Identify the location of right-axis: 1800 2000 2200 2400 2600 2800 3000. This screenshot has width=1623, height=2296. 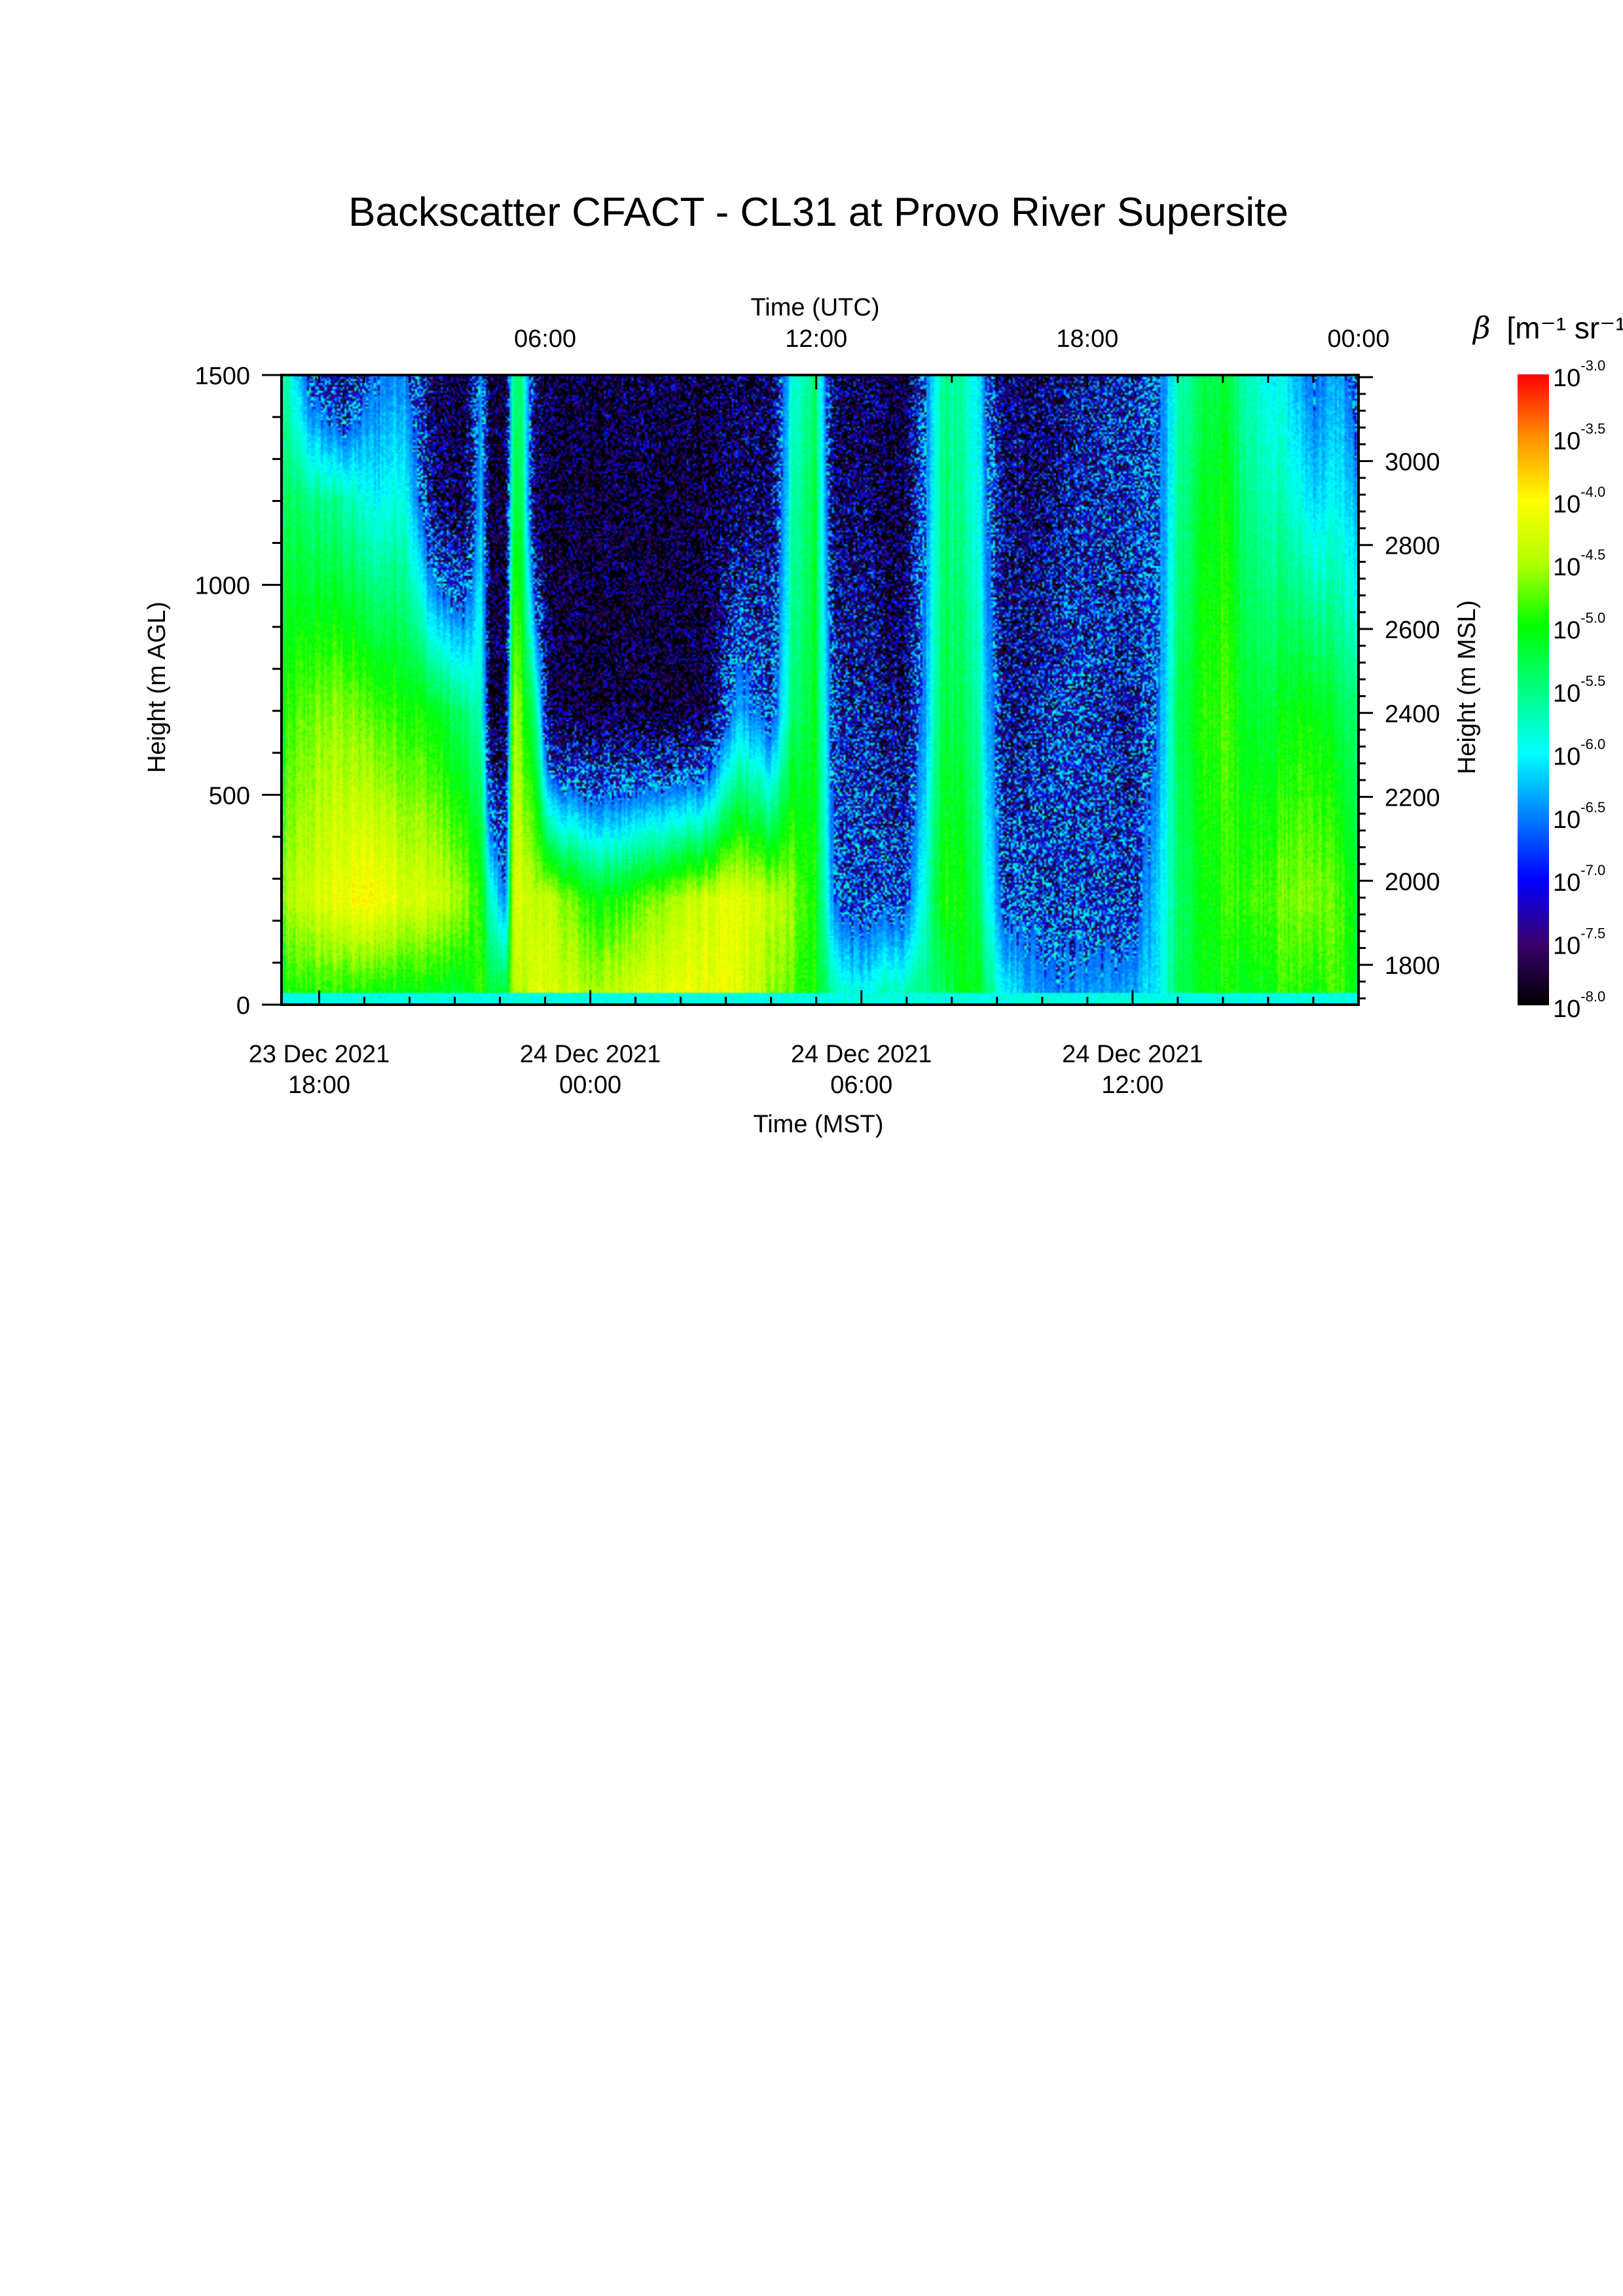
(1399, 687).